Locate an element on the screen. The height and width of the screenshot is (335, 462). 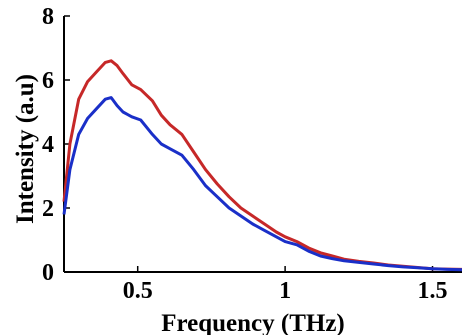
x-axis-ticks: 0.5 1 1.5 is located at coordinates (285, 285).